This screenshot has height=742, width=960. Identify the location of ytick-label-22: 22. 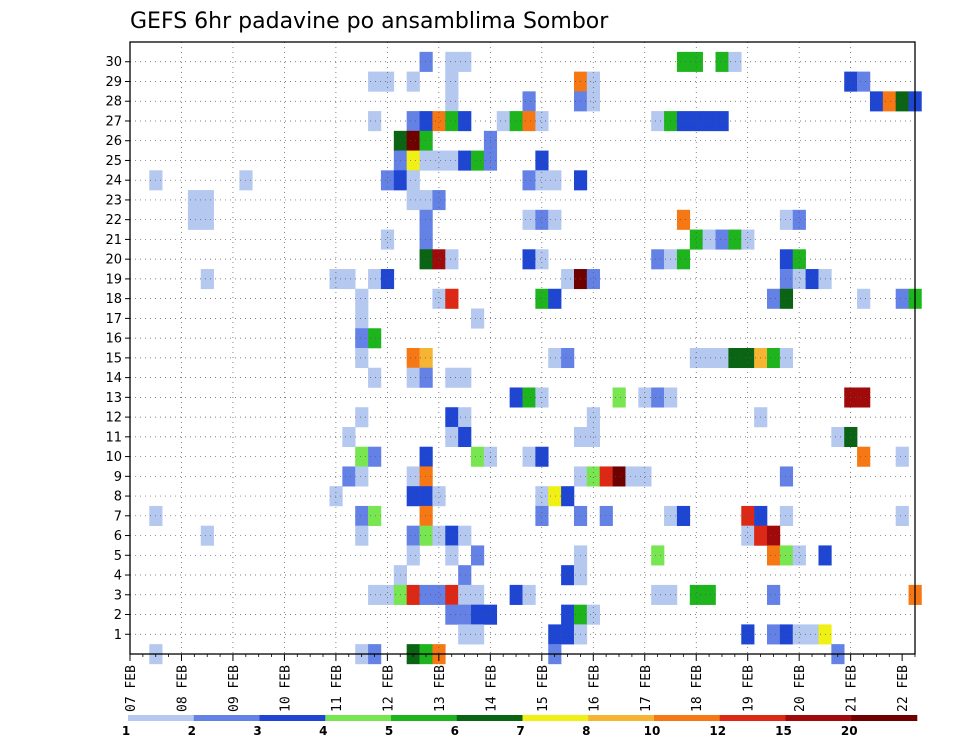
(113, 220).